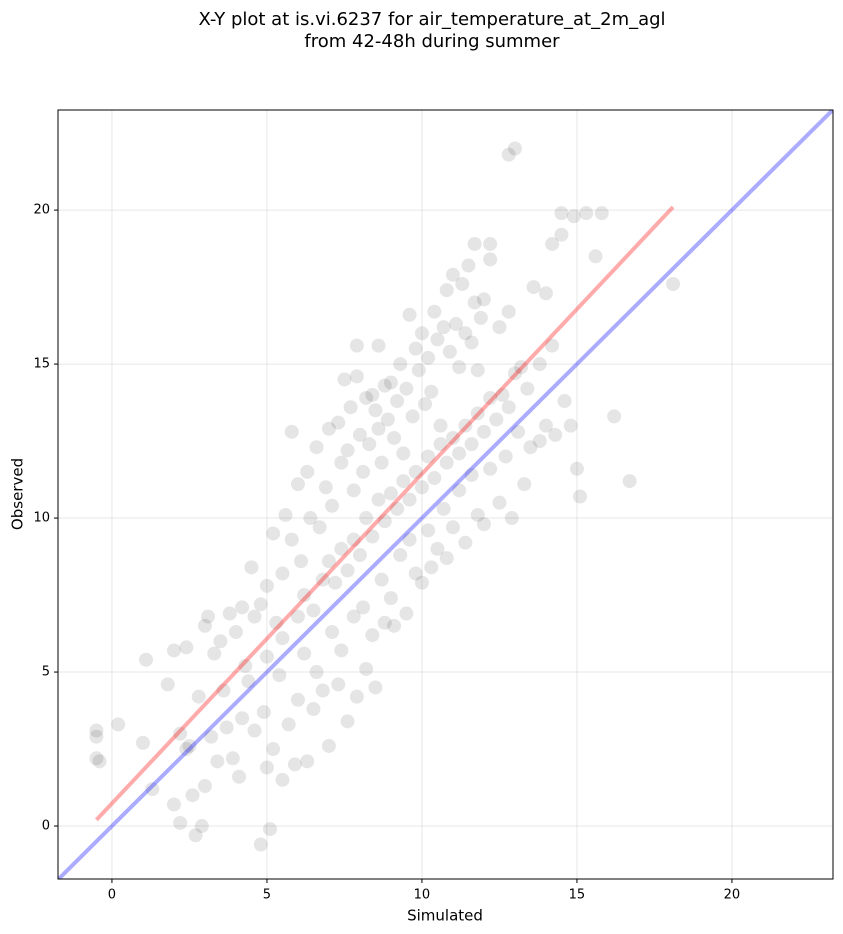 This screenshot has width=843, height=934. I want to click on y-axis-label: Observed, so click(18, 494).